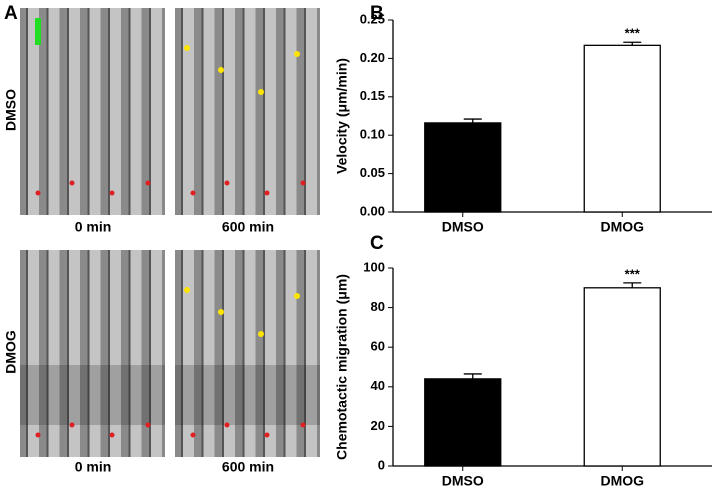 This screenshot has width=712, height=490. Describe the element at coordinates (11, 110) in the screenshot. I see `row-label: DMSO` at that location.